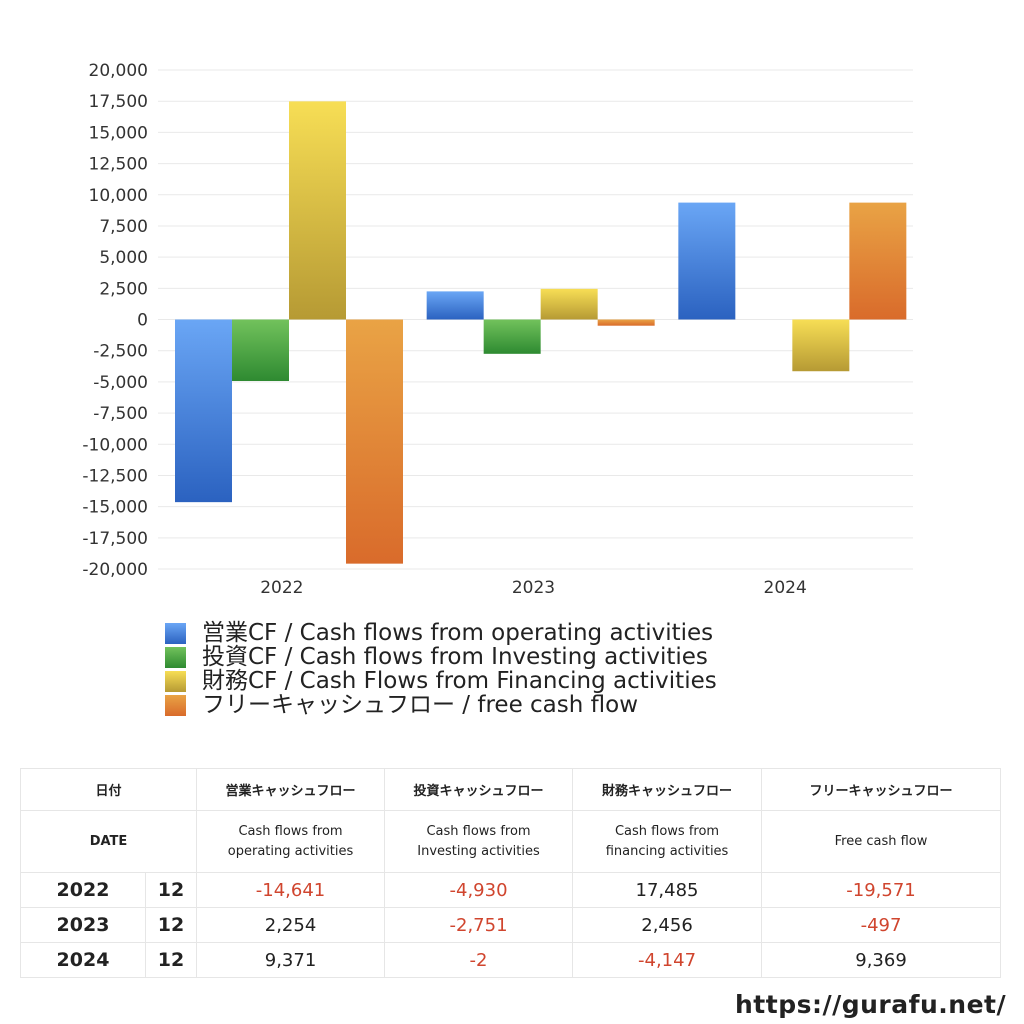  I want to click on y-tick-label: 12,500, so click(118, 165).